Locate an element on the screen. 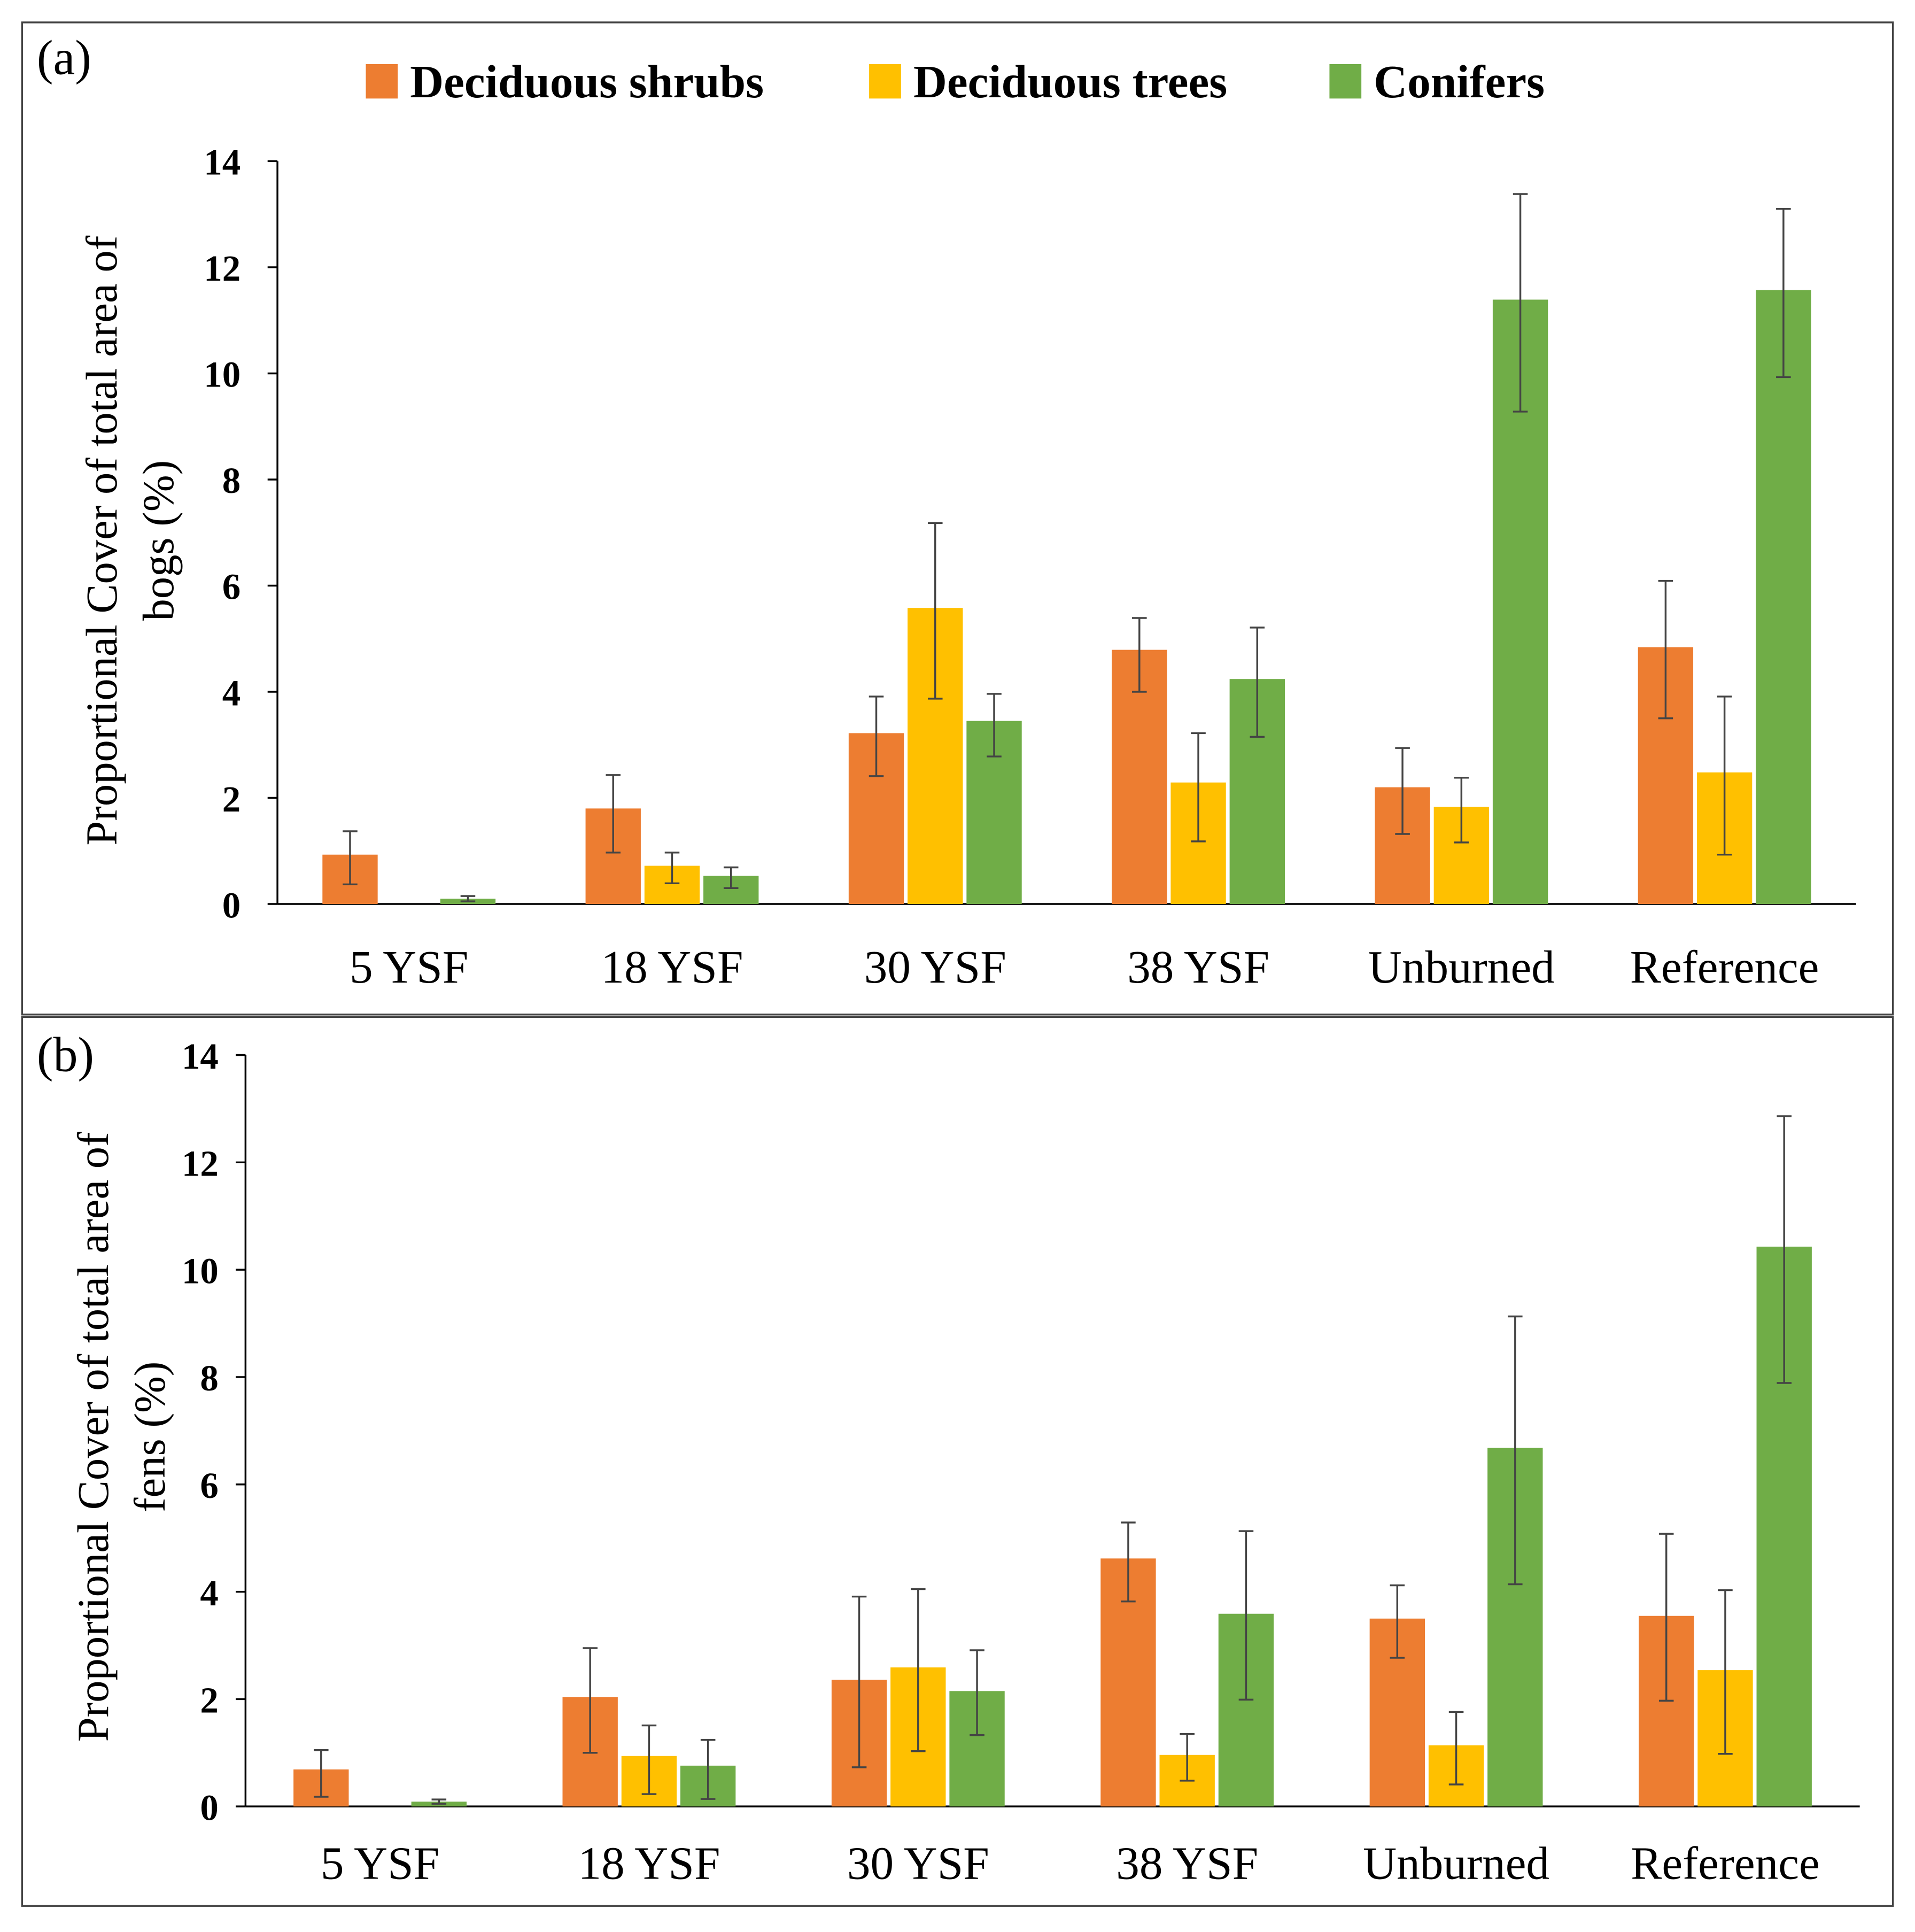  panel-label: (b) is located at coordinates (65, 1054).